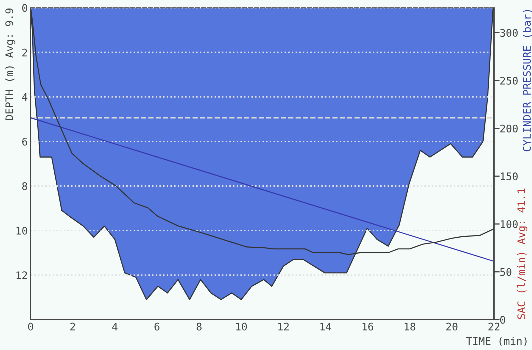 This screenshot has height=350, width=532. Describe the element at coordinates (509, 224) in the screenshot. I see `y2-tick-label: 100` at that location.